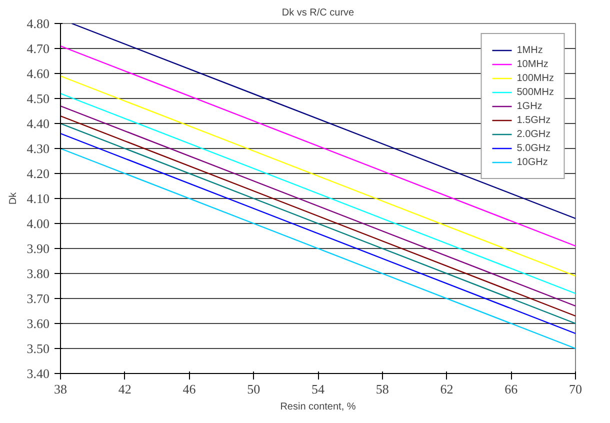  What do you see at coordinates (38, 173) in the screenshot?
I see `y-tick-label: 4.20` at bounding box center [38, 173].